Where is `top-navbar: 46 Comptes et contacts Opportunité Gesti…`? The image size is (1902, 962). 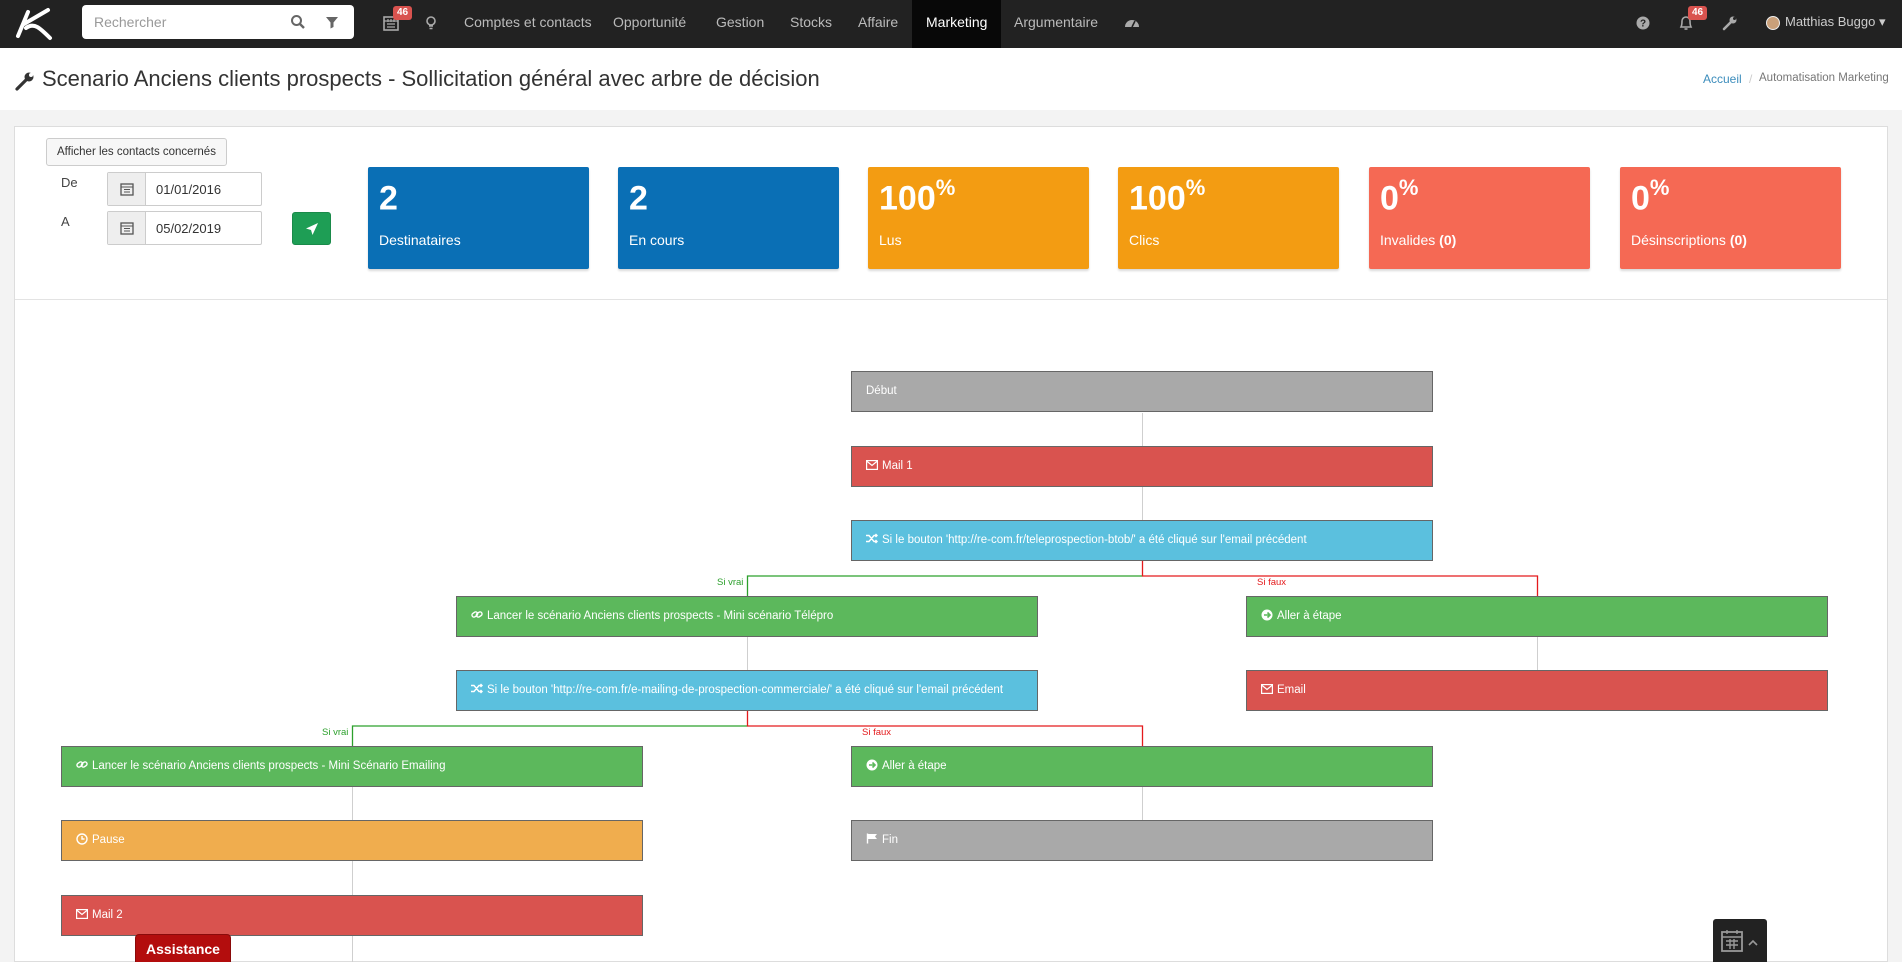 top-navbar: 46 Comptes et contacts Opportunité Gesti… is located at coordinates (951, 24).